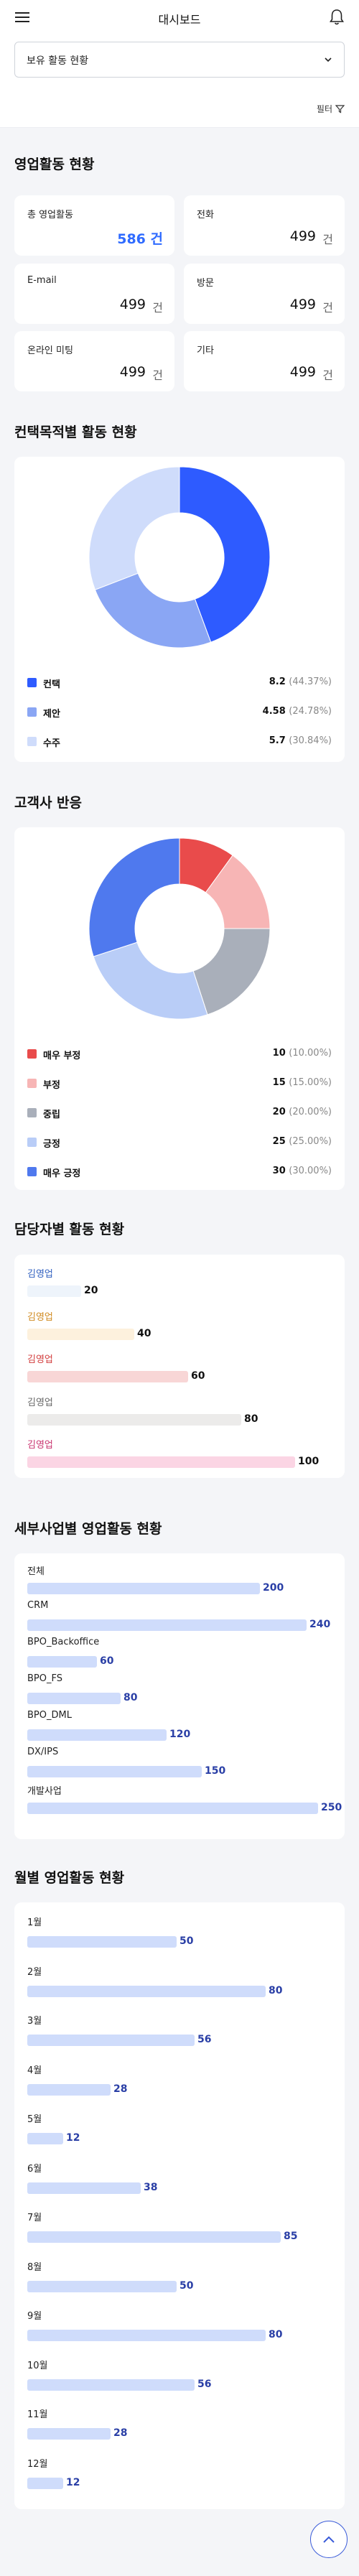  What do you see at coordinates (62, 1056) in the screenshot?
I see `legend-name: 매우 부정` at bounding box center [62, 1056].